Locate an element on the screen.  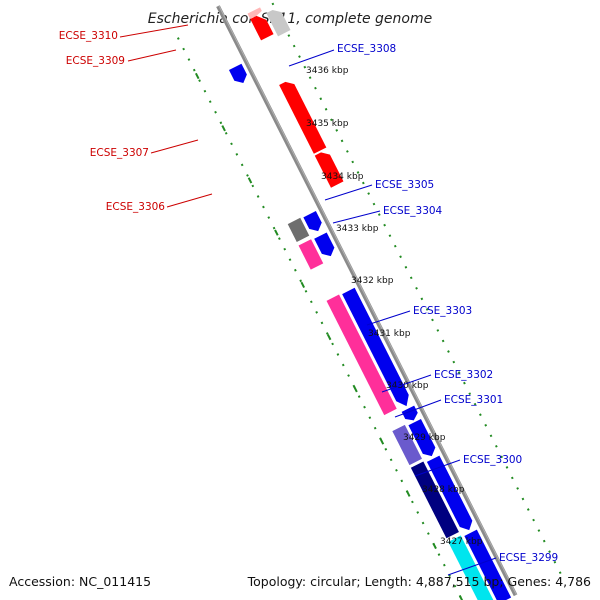
gene-label-ecse-3299: ECSE_3299 is located at coordinates (528, 558).